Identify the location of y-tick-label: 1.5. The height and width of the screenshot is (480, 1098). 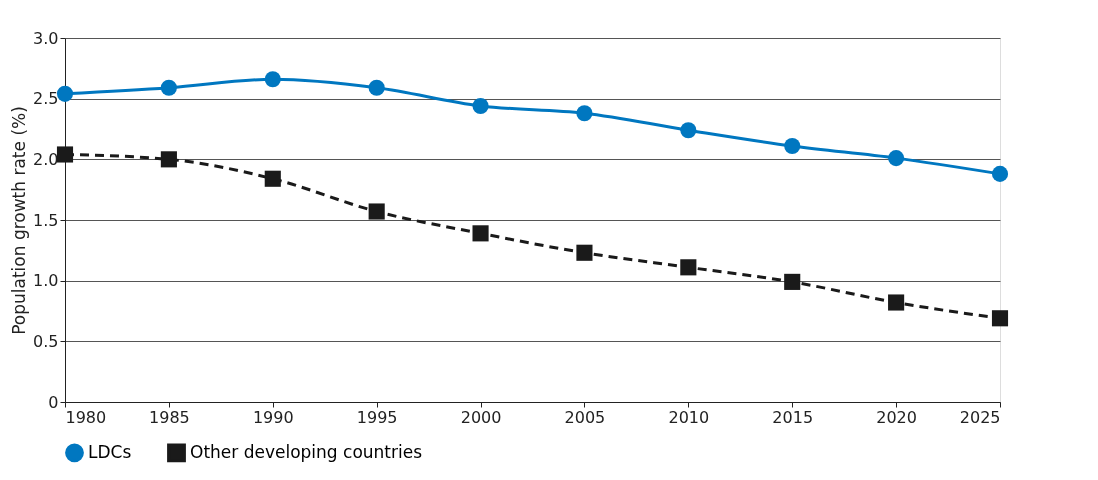
(46, 220).